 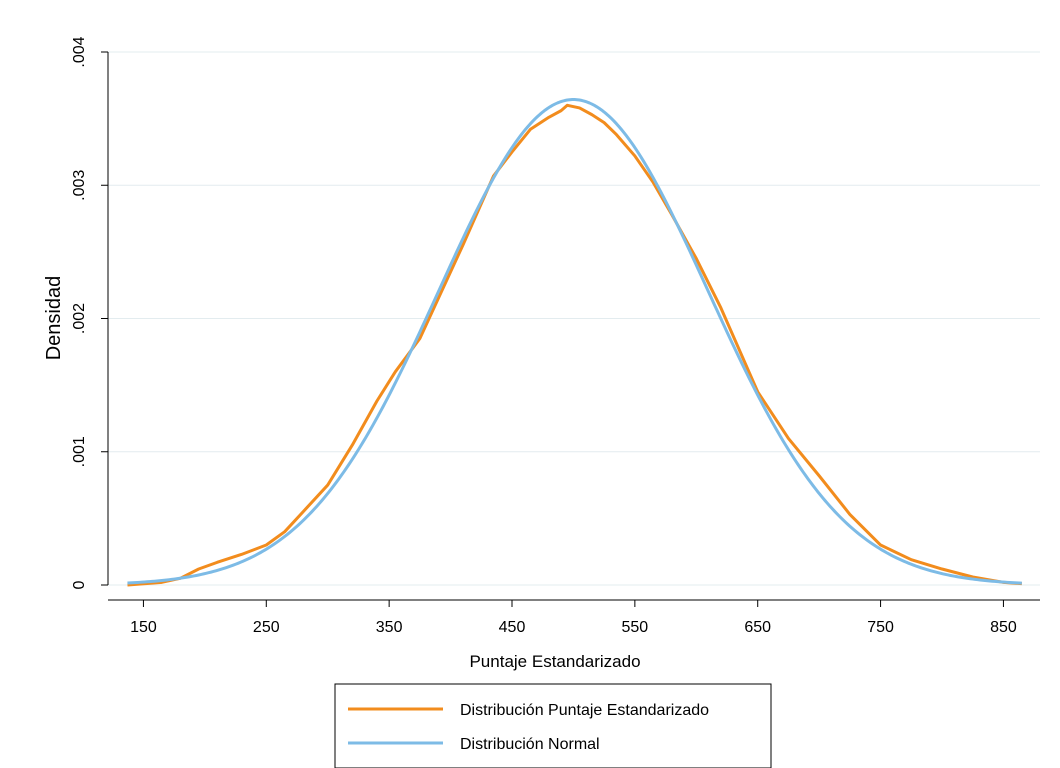 I want to click on y-tick-label: .002, so click(x=79, y=318).